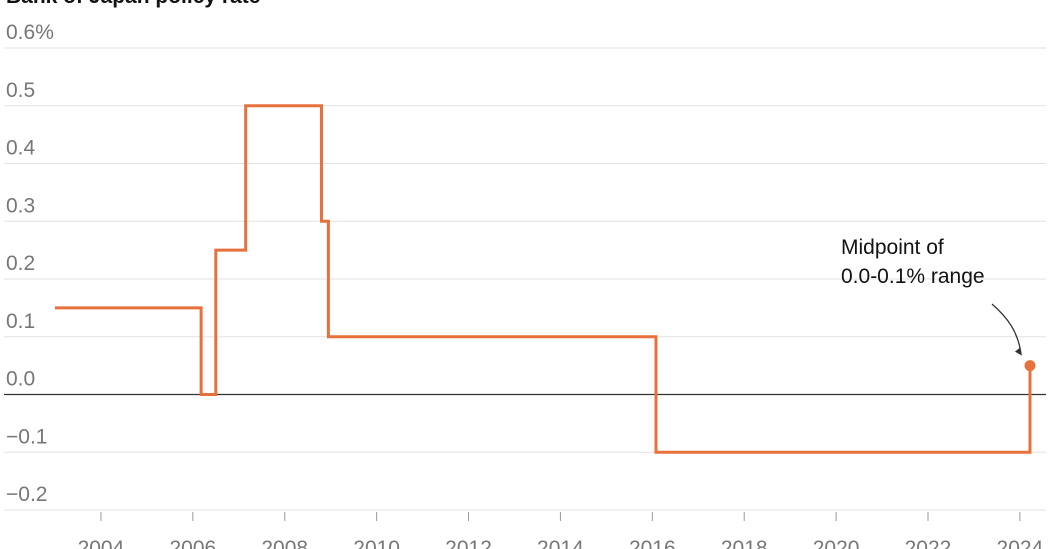  Describe the element at coordinates (20, 379) in the screenshot. I see `y-tick-label: 0.0` at that location.